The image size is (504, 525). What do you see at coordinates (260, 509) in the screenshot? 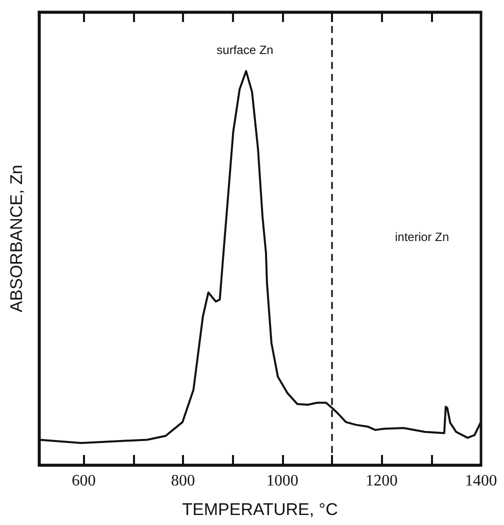
I see `x-axis-title: TEMPERATURE, °C` at bounding box center [260, 509].